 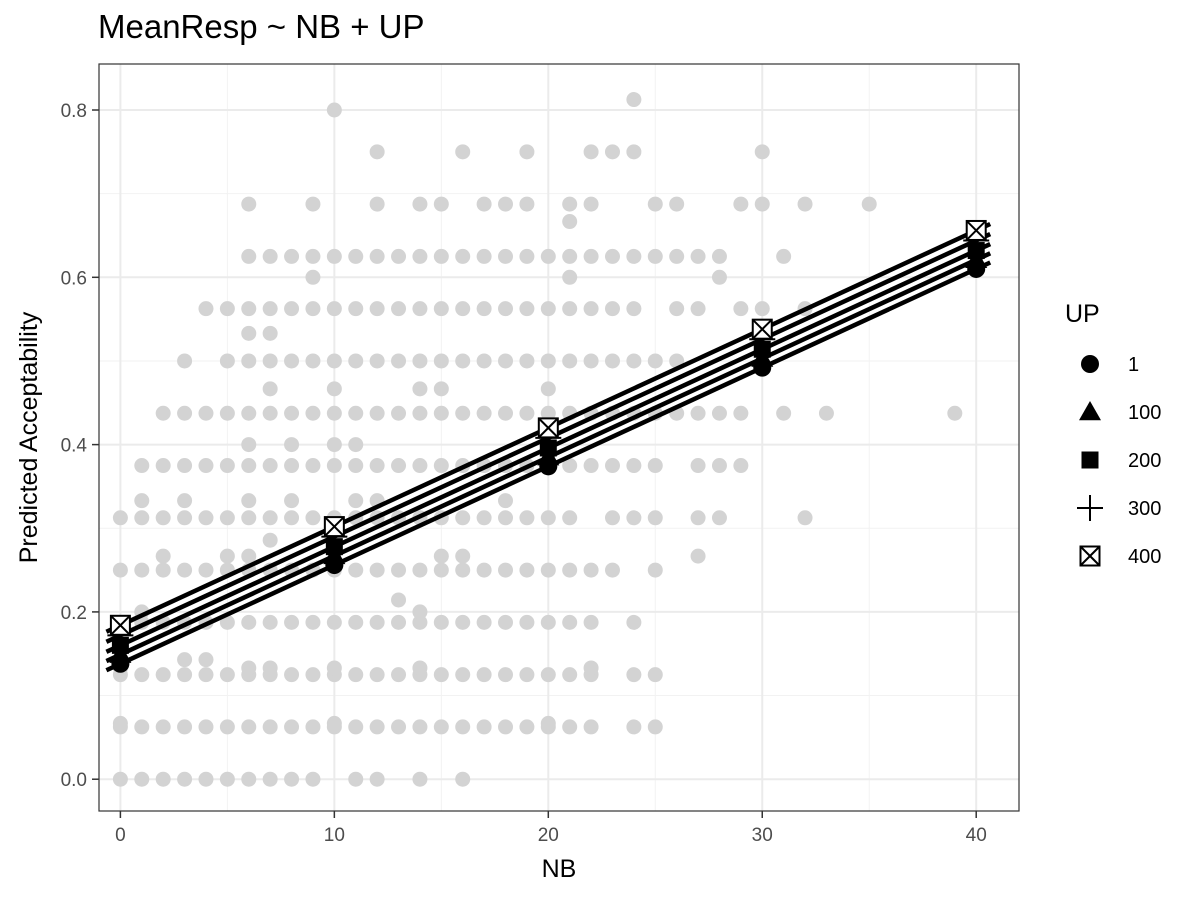 What do you see at coordinates (334, 835) in the screenshot?
I see `x-tick-label: 10` at bounding box center [334, 835].